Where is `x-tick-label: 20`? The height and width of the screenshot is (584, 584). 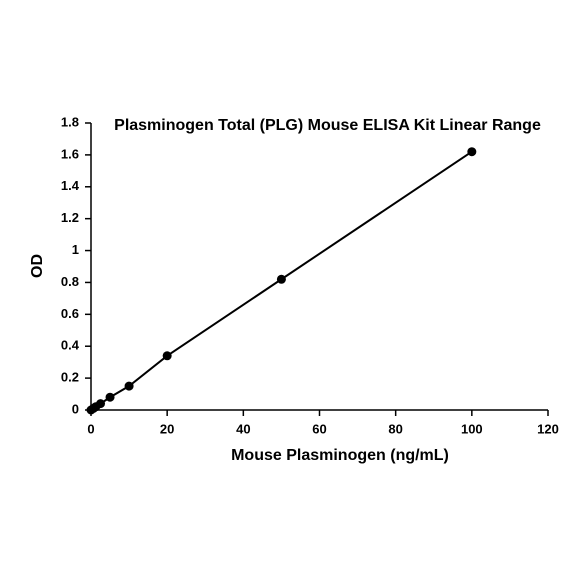
x-tick-label: 20 is located at coordinates (167, 428).